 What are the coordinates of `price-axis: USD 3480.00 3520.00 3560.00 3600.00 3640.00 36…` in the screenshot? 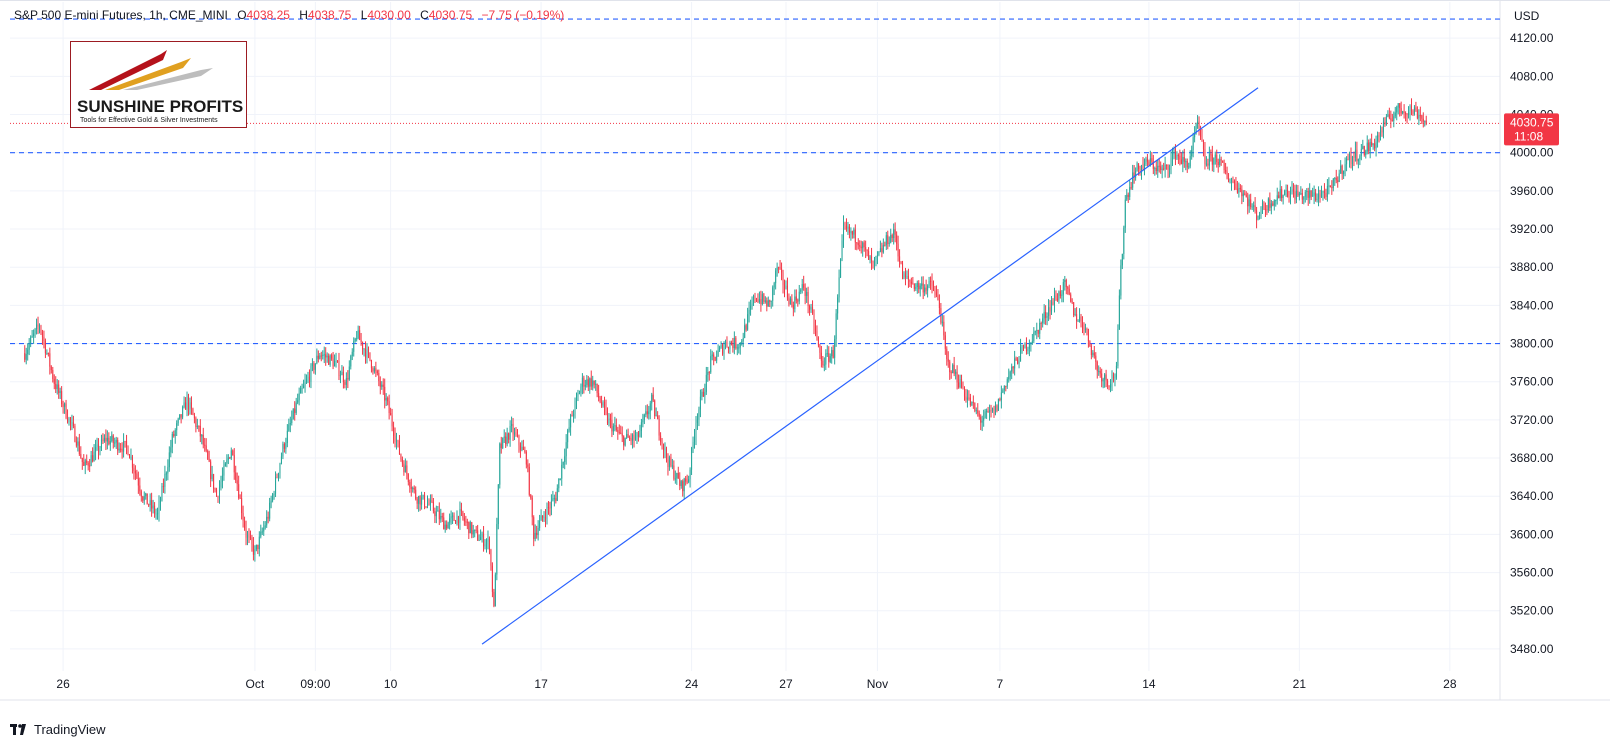 It's located at (1531, 332).